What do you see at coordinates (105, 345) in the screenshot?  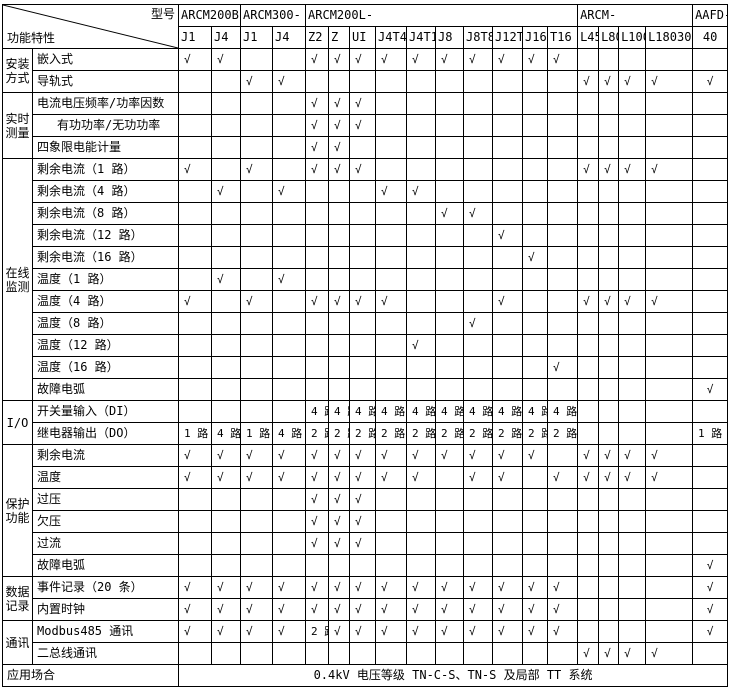 I see `feature-label: 温度（12 路）` at bounding box center [105, 345].